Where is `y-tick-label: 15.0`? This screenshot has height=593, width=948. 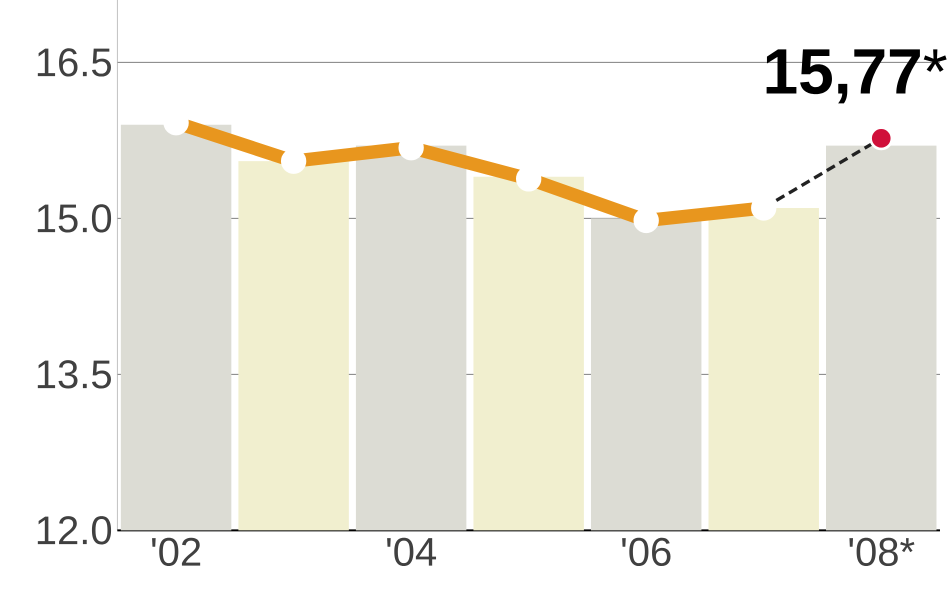 y-tick-label: 15.0 is located at coordinates (75, 218).